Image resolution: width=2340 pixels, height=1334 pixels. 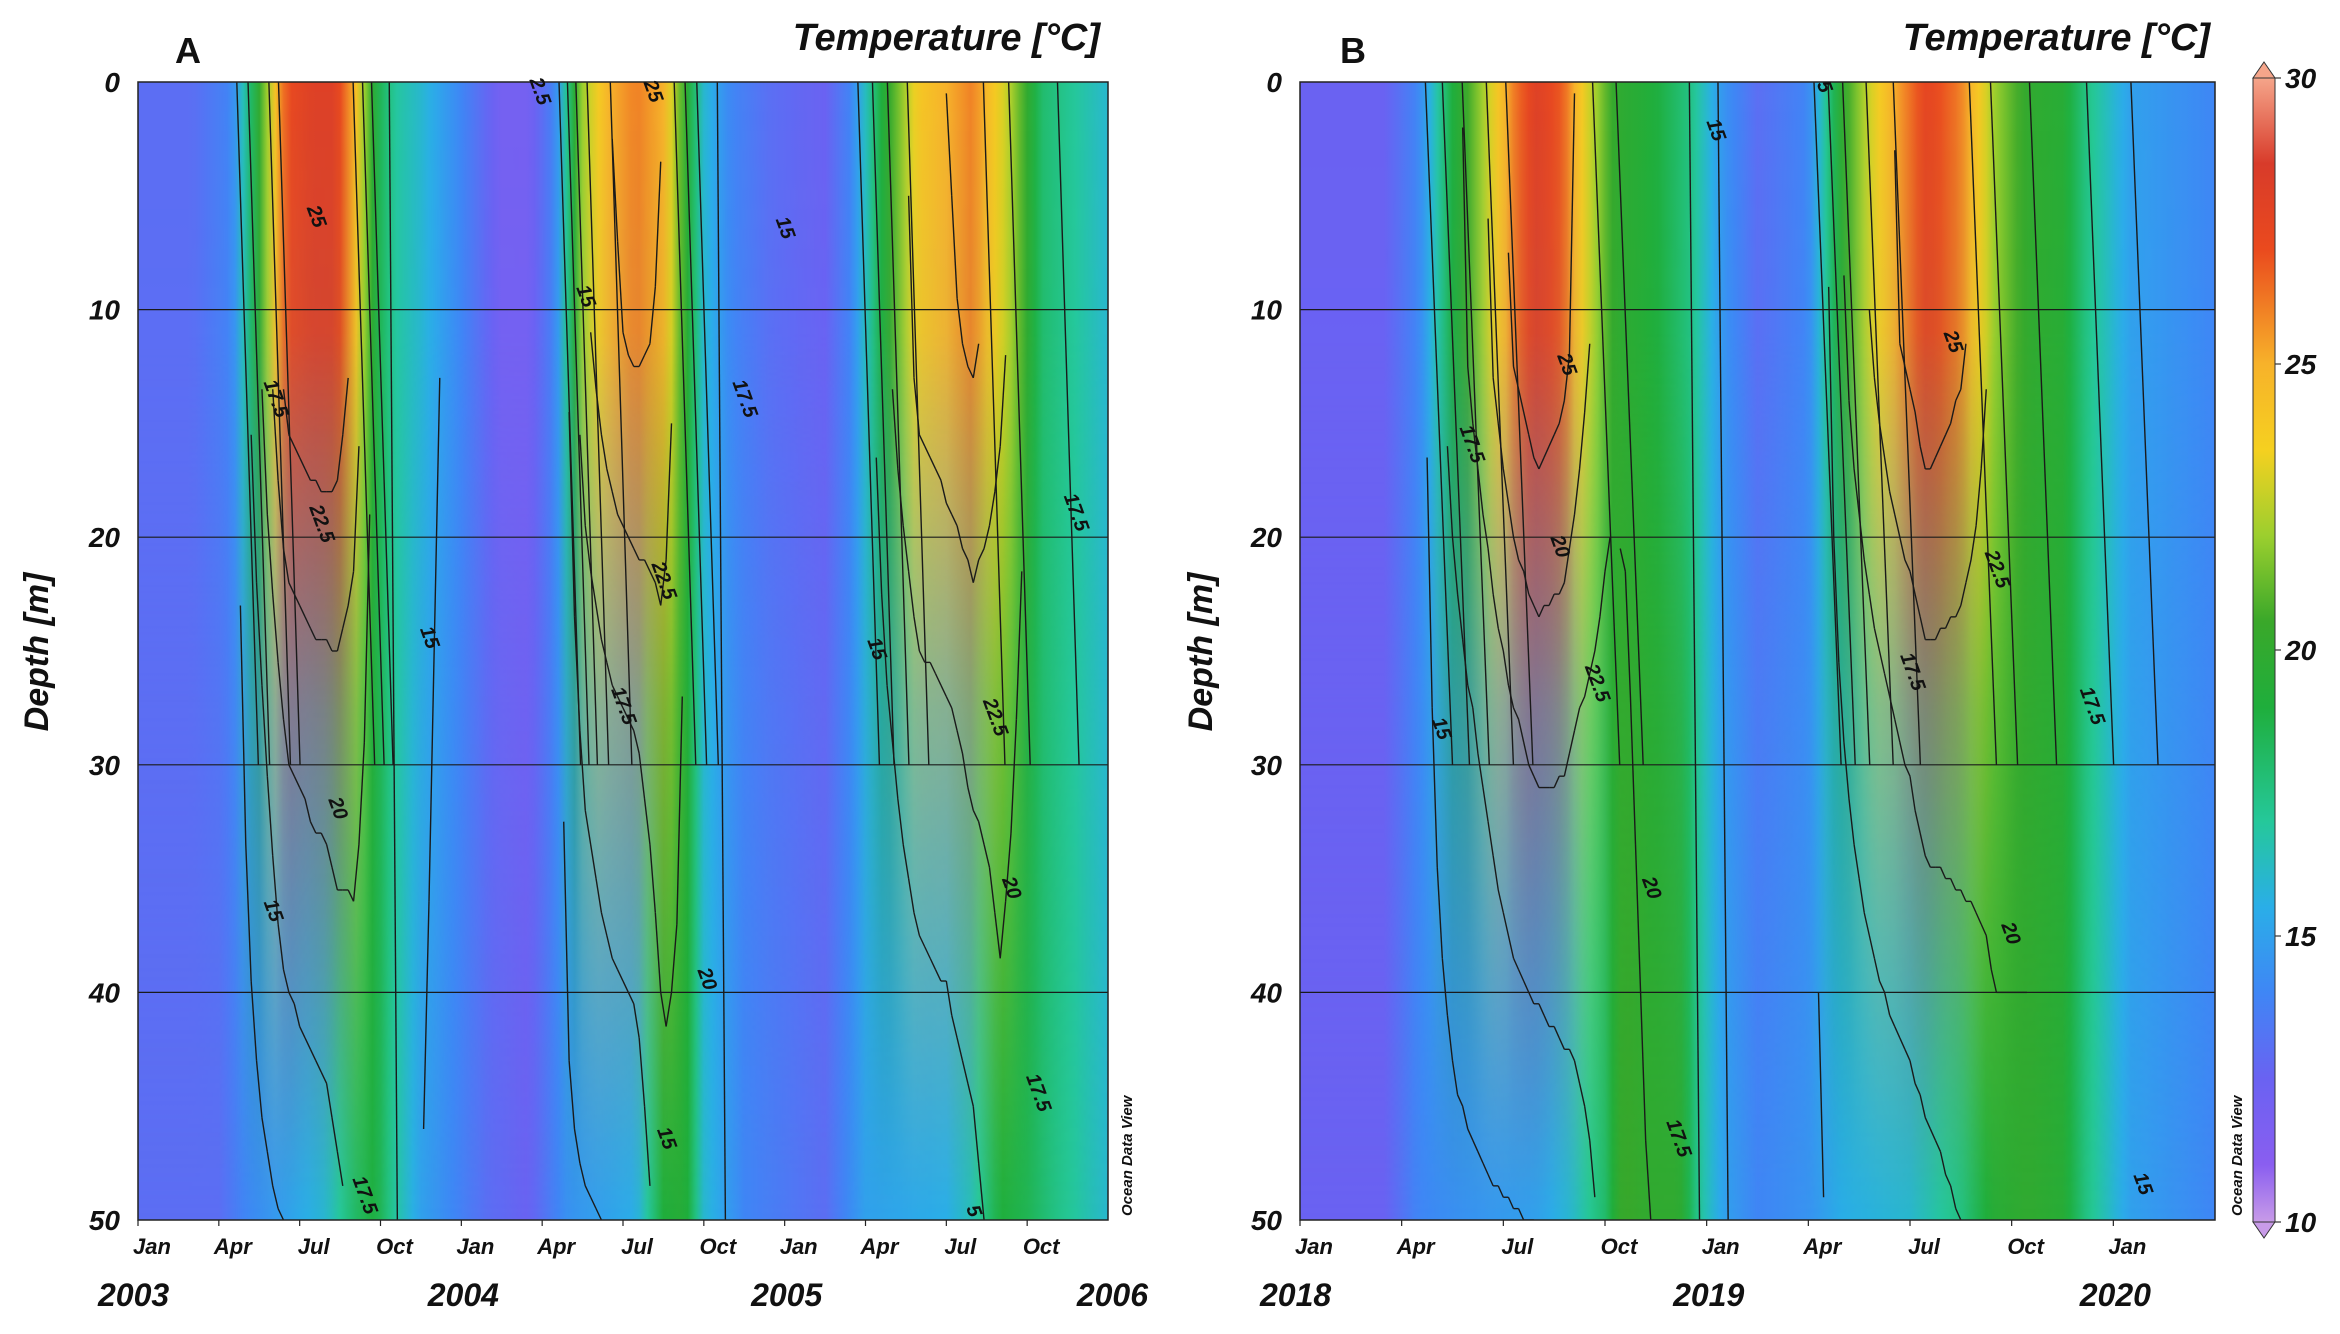 I want to click on panel-b-ylabel: Depth [m], so click(x=1201, y=651).